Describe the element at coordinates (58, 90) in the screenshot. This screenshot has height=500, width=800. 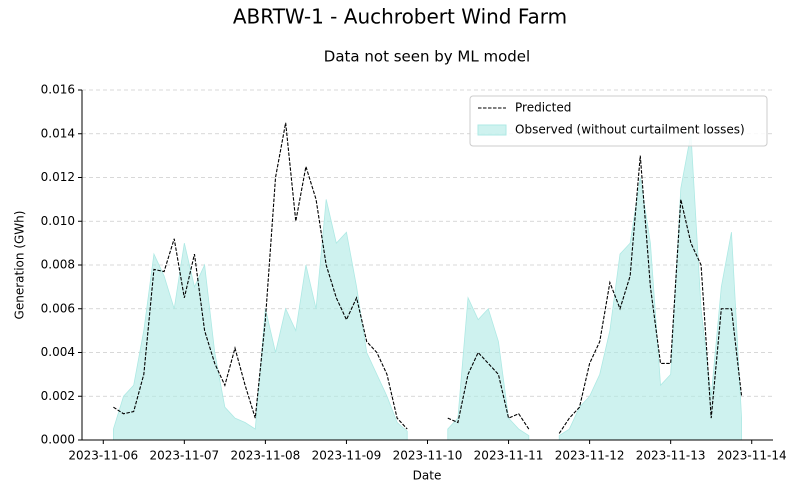
I see `y-tick-label: 0.016` at that location.